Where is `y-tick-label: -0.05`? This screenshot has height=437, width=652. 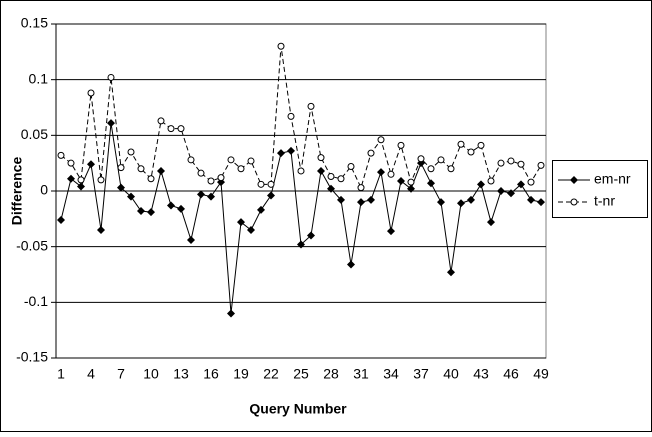 y-tick-label: -0.05 is located at coordinates (32, 245).